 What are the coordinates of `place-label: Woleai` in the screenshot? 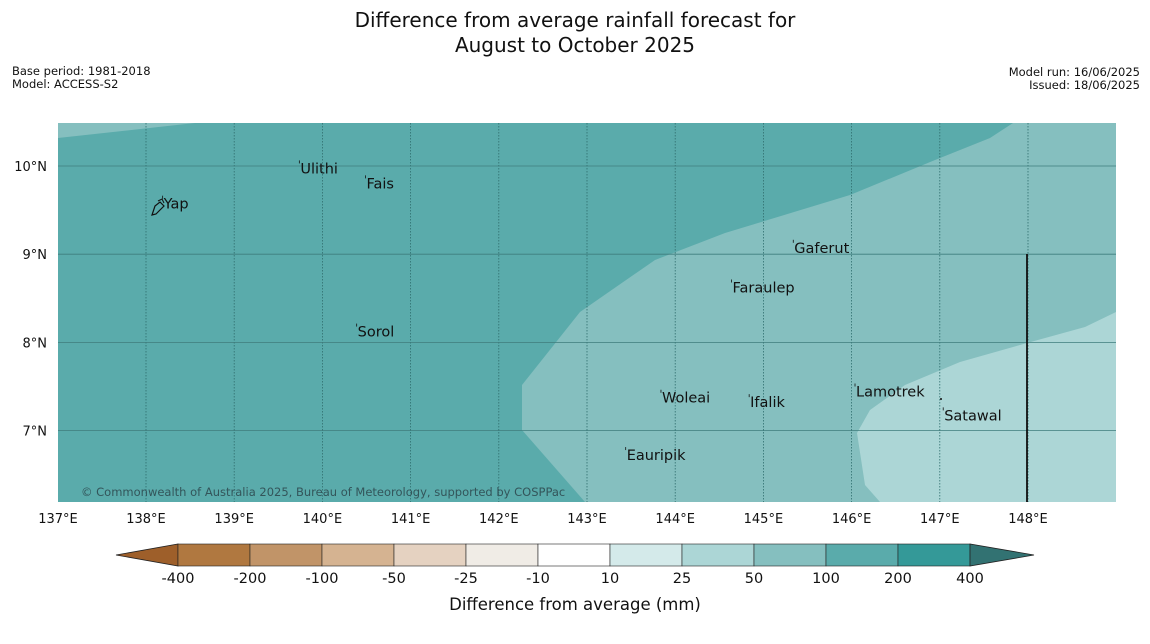 It's located at (686, 399).